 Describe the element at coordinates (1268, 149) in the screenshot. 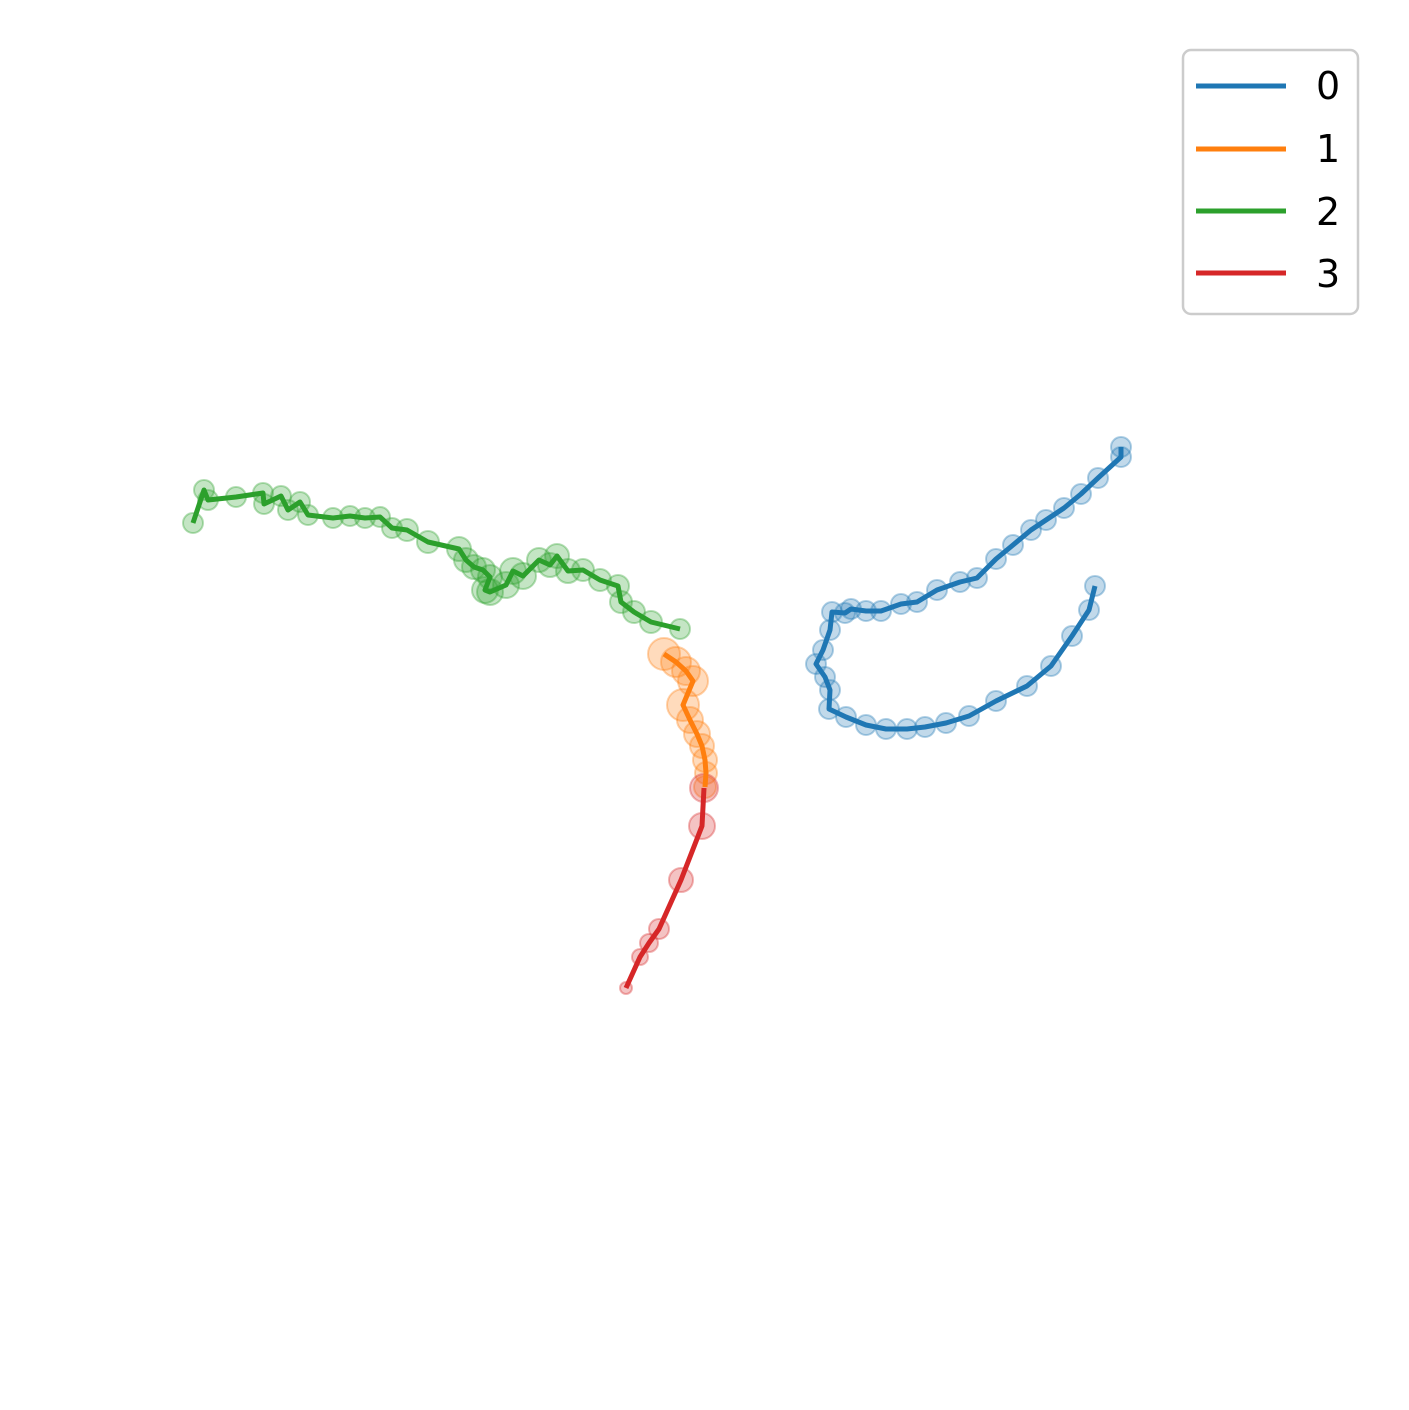

I see `legend-entry-1: 1` at that location.